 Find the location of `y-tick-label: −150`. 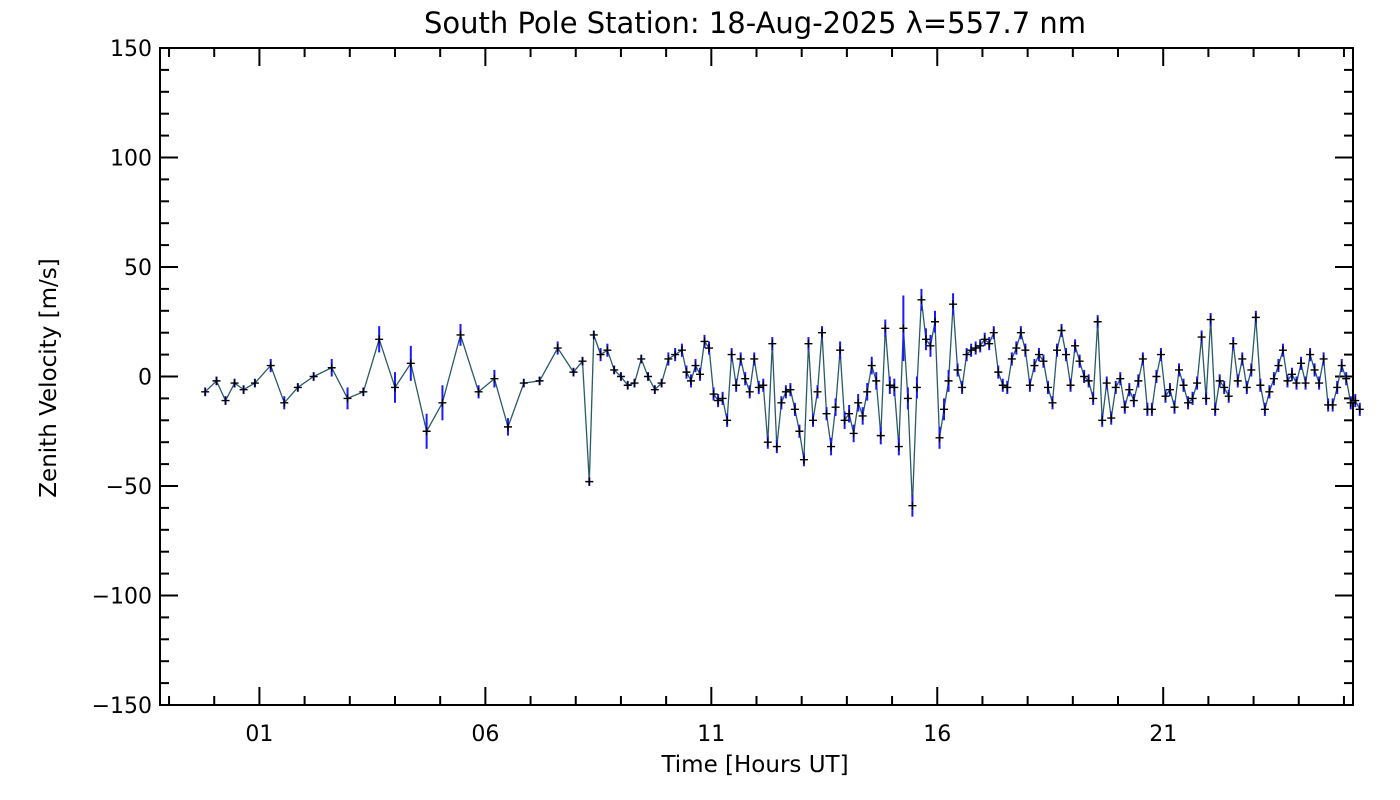

y-tick-label: −150 is located at coordinates (122, 706).